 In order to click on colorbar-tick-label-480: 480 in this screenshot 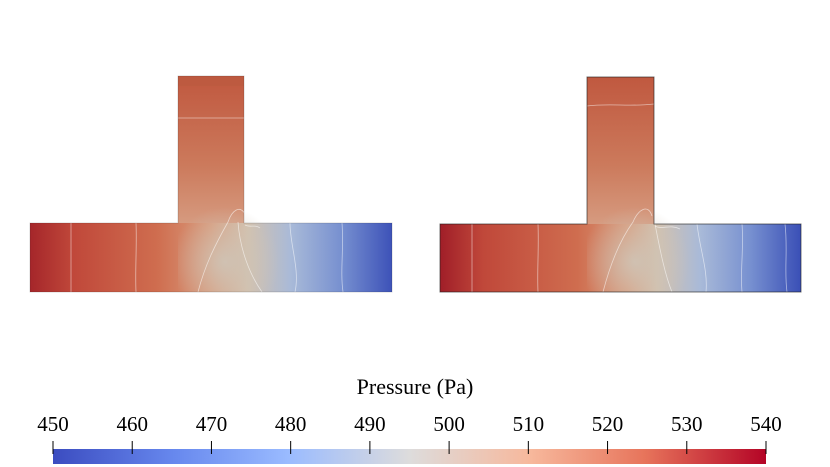, I will do `click(291, 424)`.